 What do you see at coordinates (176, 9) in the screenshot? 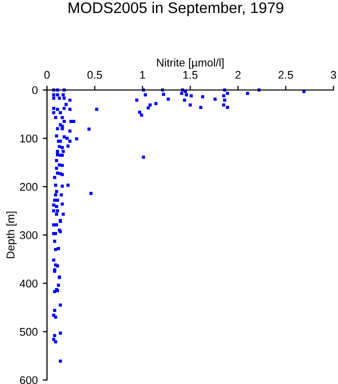
I see `chart-title: MODS2005 in September, 1979` at bounding box center [176, 9].